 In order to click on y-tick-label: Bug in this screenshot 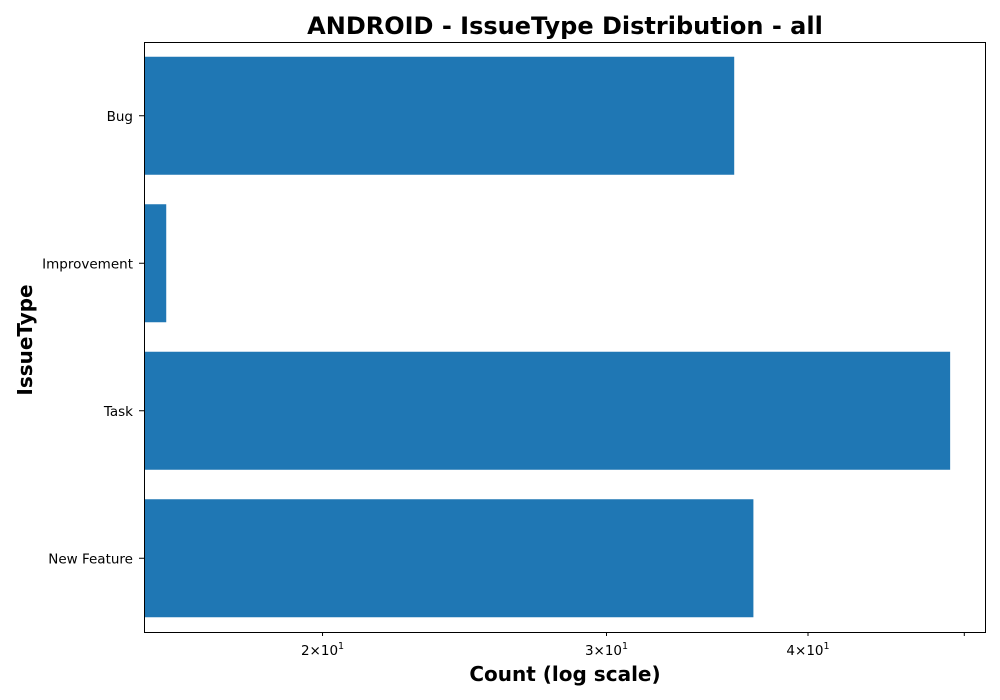, I will do `click(120, 117)`.